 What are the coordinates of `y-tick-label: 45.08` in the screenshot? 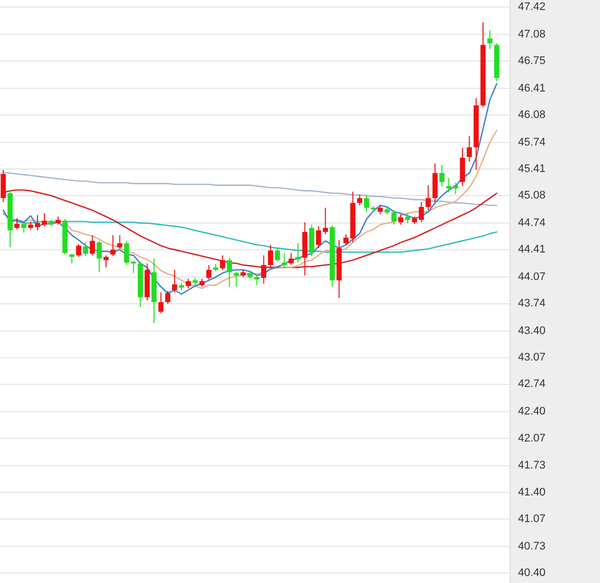 It's located at (532, 196).